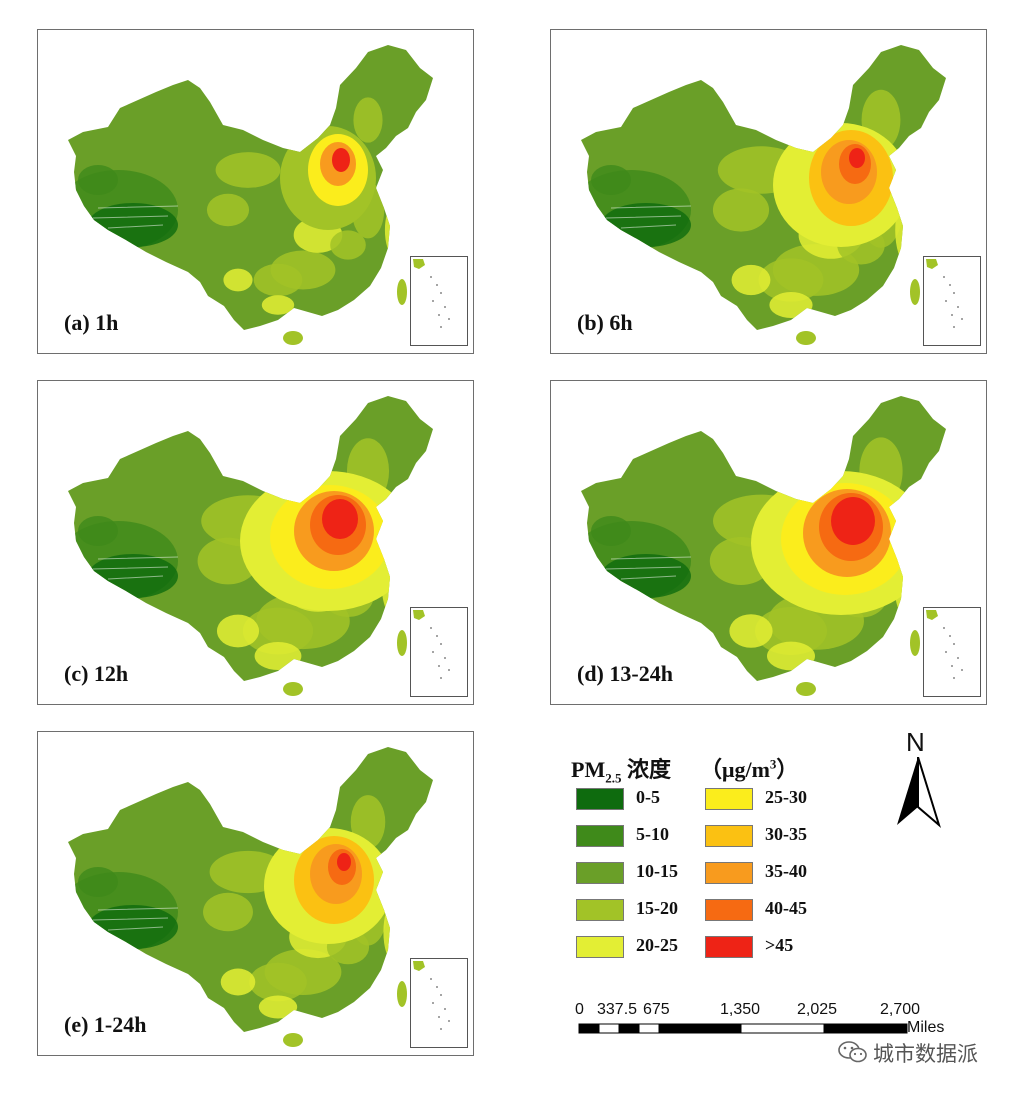 This screenshot has width=1031, height=1095. I want to click on map-panel-c: (c) 12h, so click(255, 542).